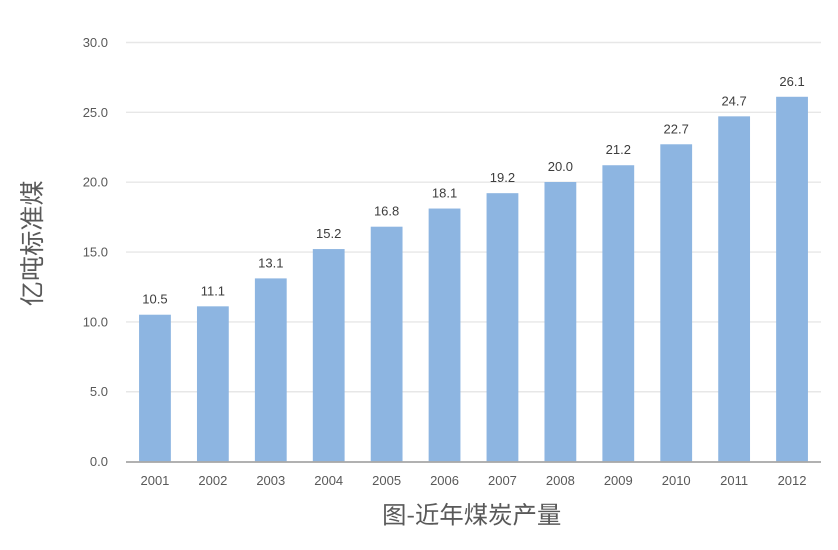 This screenshot has width=838, height=550. I want to click on svg-text: 2004, so click(328, 480).